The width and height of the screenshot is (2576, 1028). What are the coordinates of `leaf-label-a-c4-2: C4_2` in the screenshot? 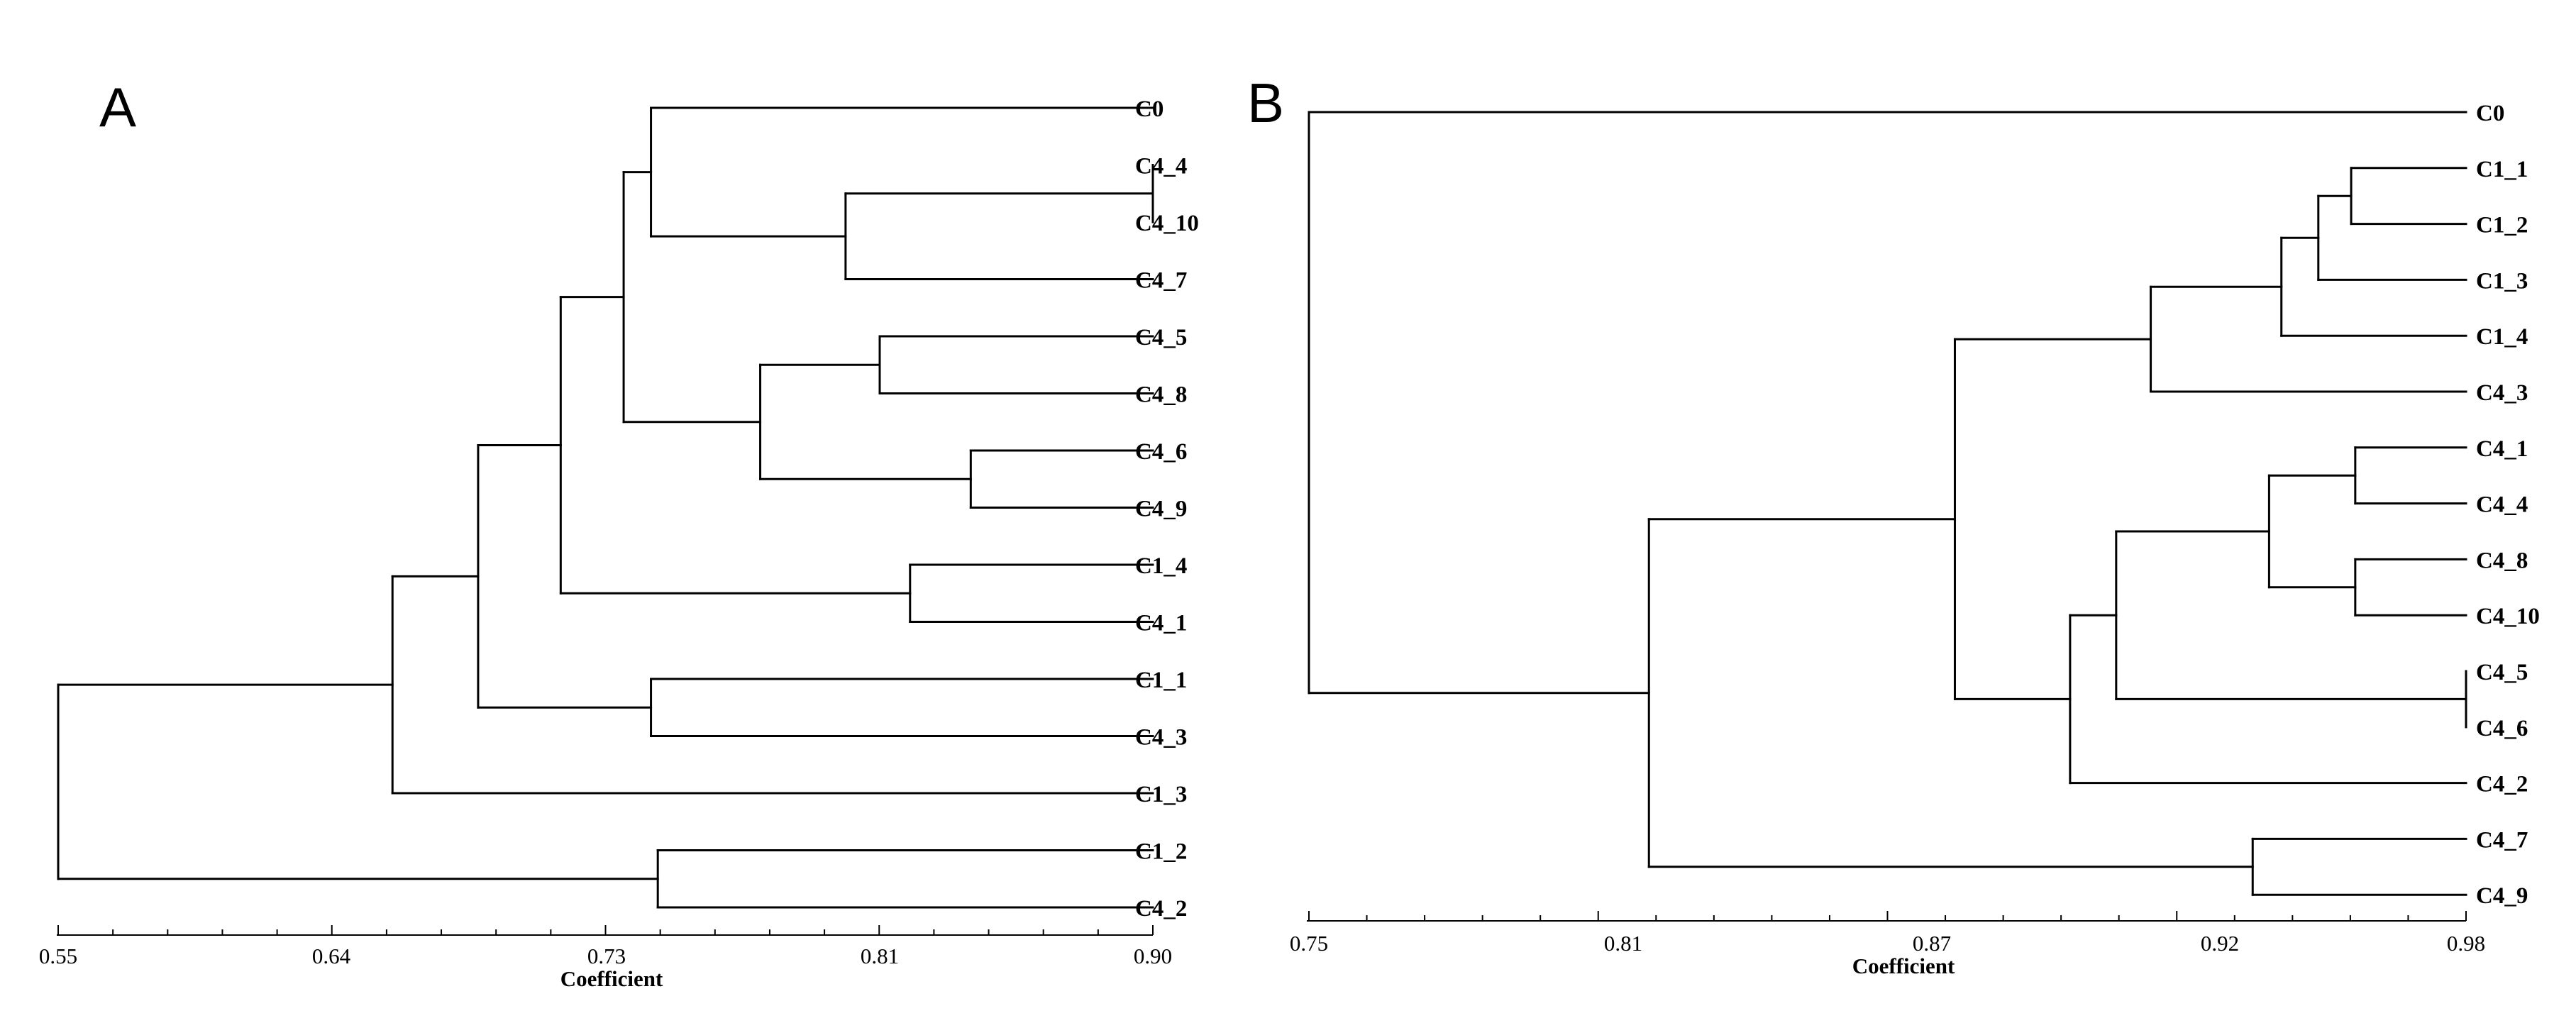 It's located at (1161, 909).